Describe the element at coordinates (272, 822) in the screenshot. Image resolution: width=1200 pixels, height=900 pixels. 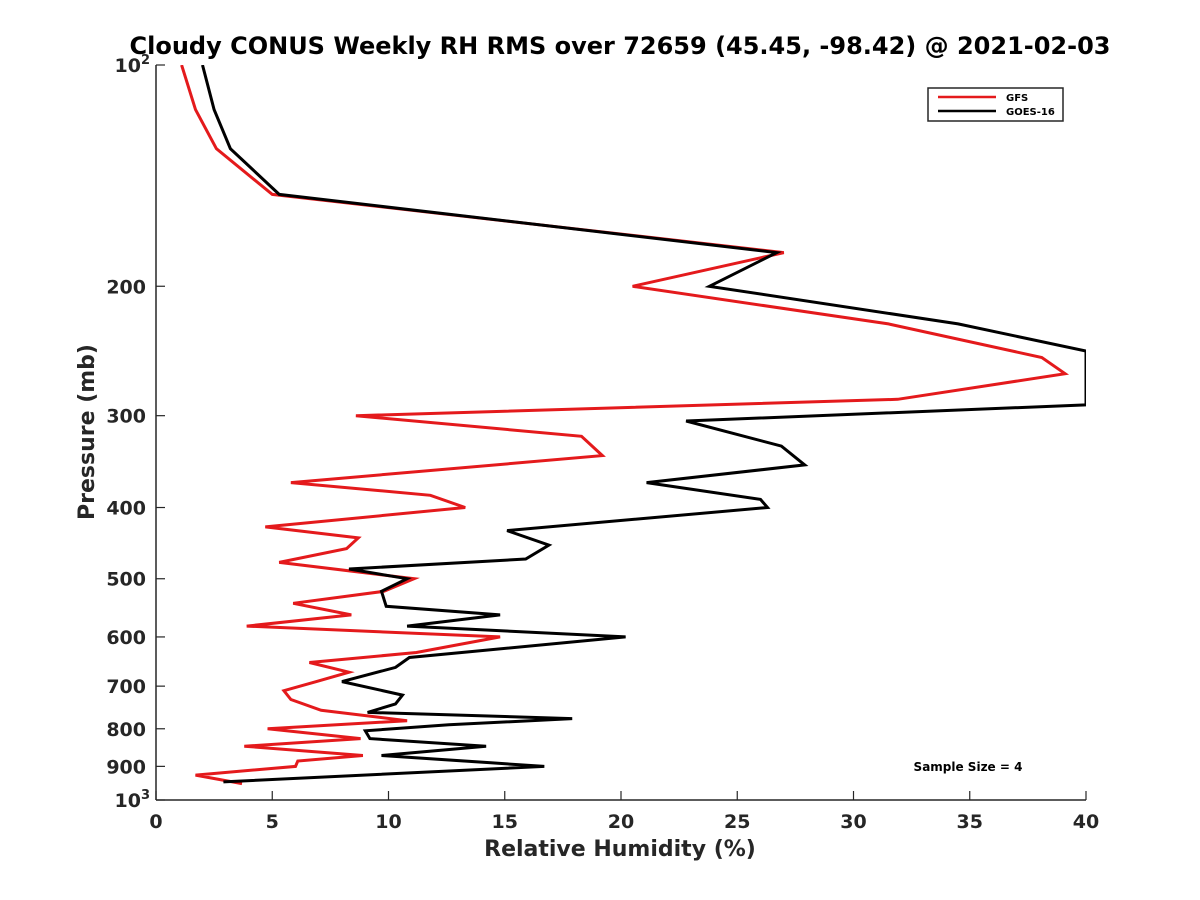
I see `x-tick-label: 5` at that location.